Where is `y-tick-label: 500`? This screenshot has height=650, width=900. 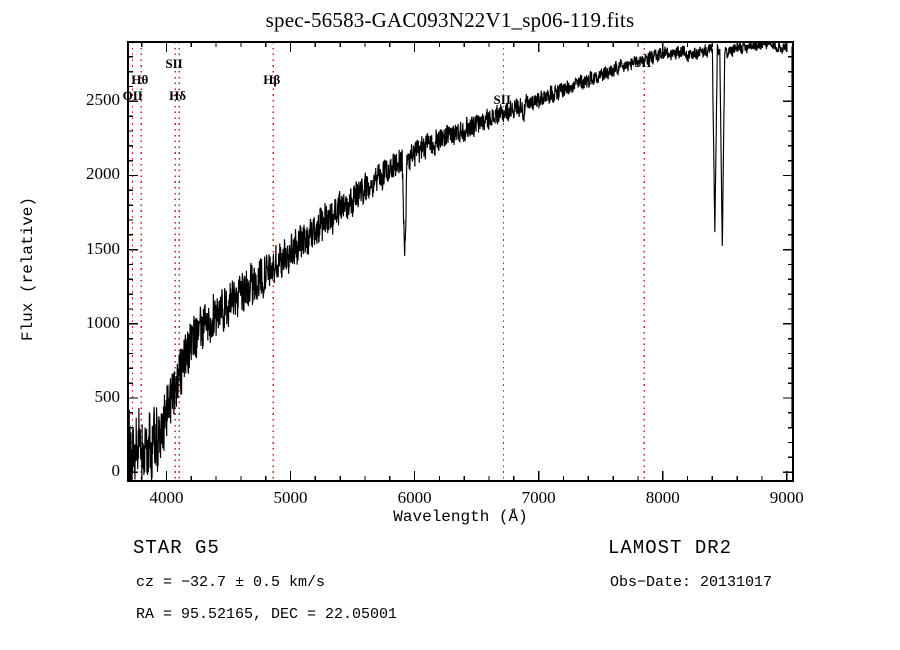 y-tick-label: 500 is located at coordinates (107, 396).